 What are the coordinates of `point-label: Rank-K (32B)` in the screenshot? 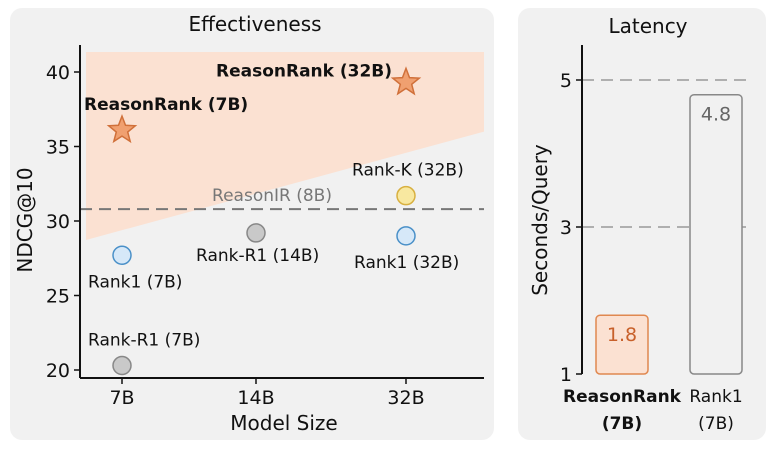 It's located at (408, 171).